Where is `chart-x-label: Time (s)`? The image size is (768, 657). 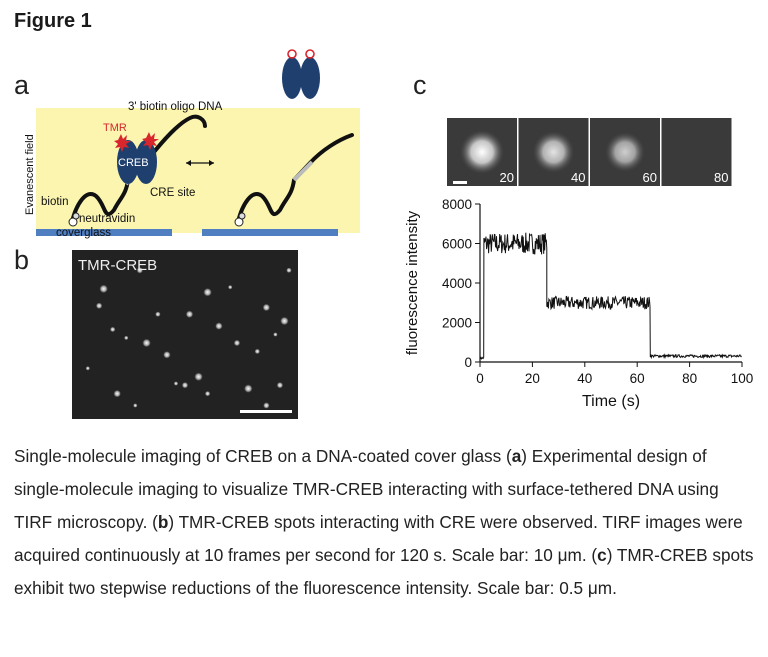
chart-x-label: Time (s) is located at coordinates (611, 401).